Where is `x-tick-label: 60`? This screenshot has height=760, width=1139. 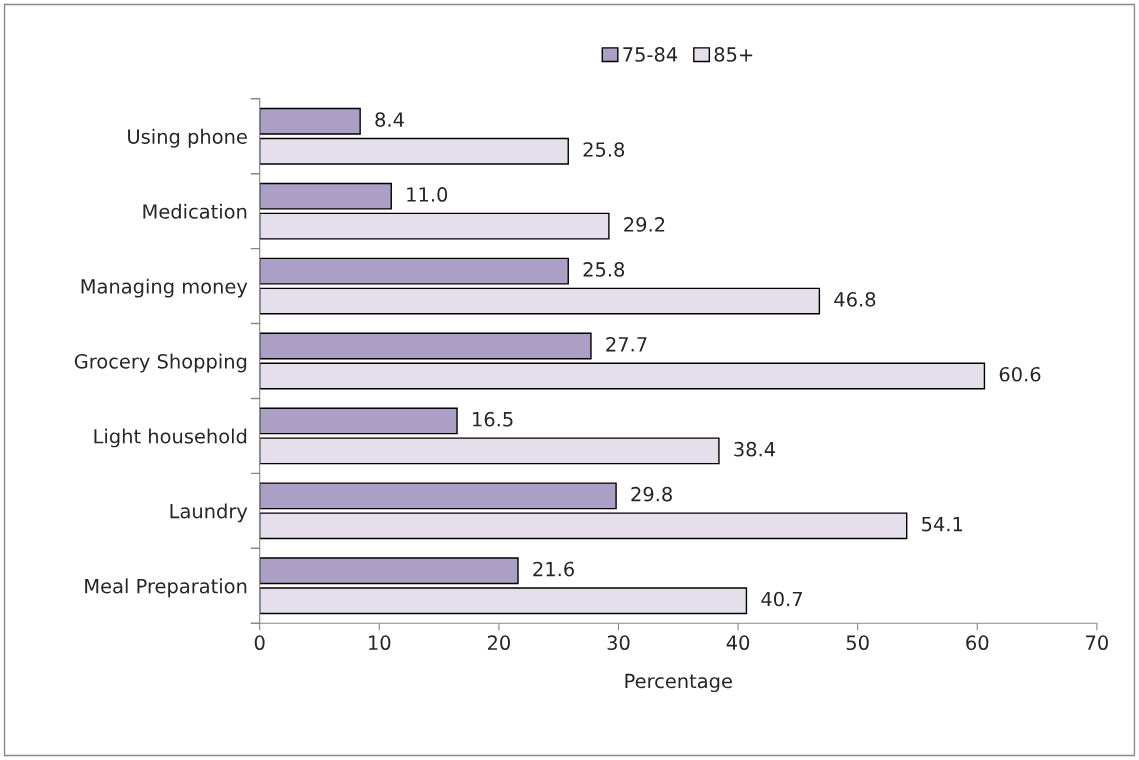 x-tick-label: 60 is located at coordinates (977, 643).